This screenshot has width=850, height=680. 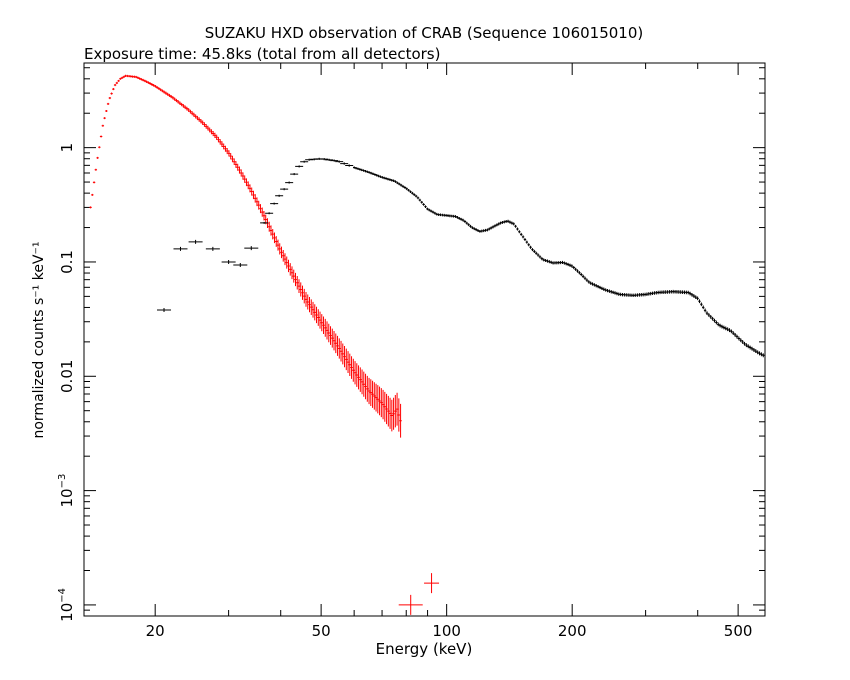 What do you see at coordinates (572, 631) in the screenshot?
I see `x-tick-label: 200` at bounding box center [572, 631].